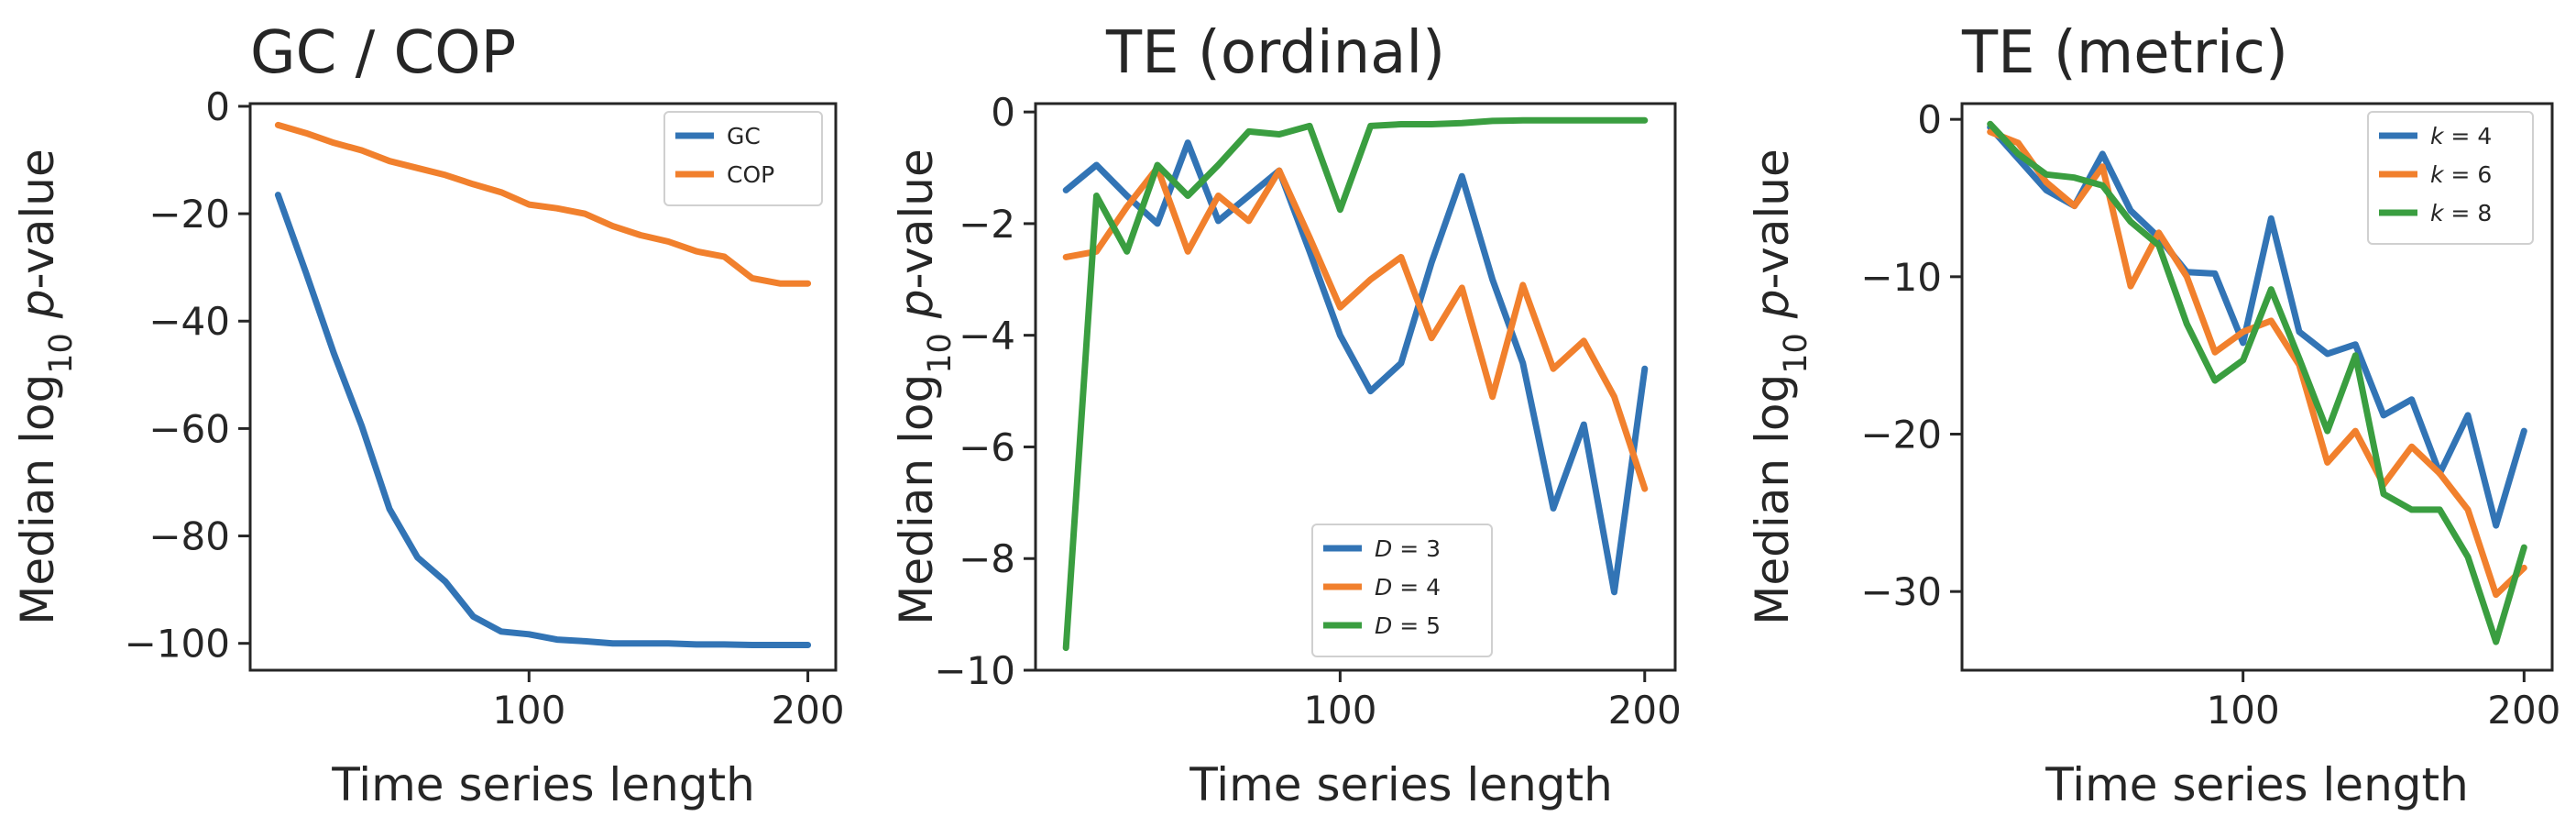 The width and height of the screenshot is (2576, 838). What do you see at coordinates (543, 204) in the screenshot?
I see `series-line-COP` at bounding box center [543, 204].